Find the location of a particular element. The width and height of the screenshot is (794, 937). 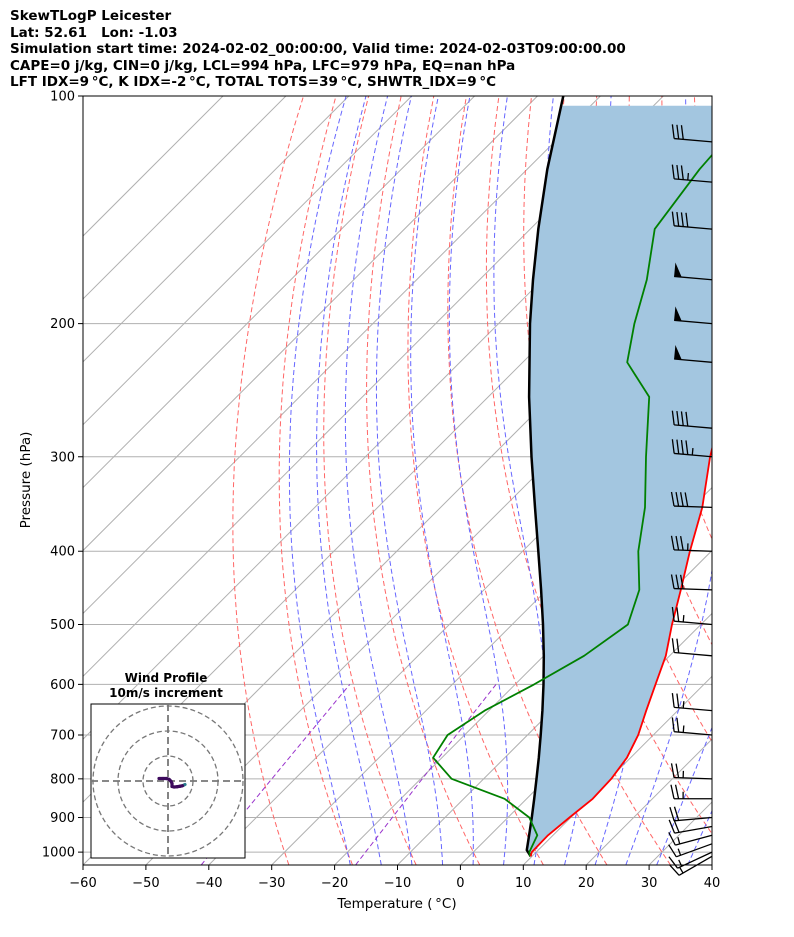

barb-pennant is located at coordinates (678, 270).